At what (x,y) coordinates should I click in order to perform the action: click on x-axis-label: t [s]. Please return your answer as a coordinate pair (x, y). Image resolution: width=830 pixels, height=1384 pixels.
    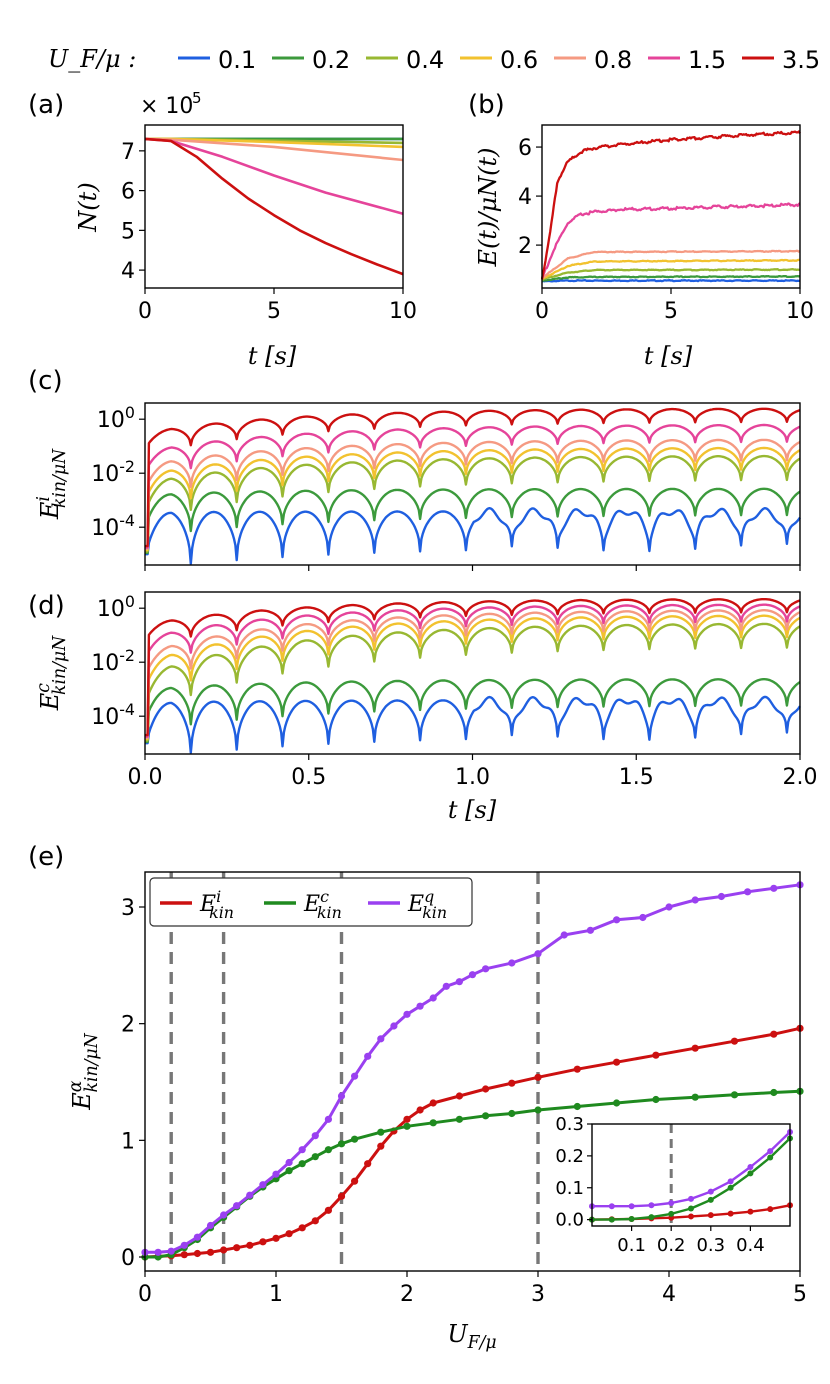
    Looking at the image, I should click on (472, 810).